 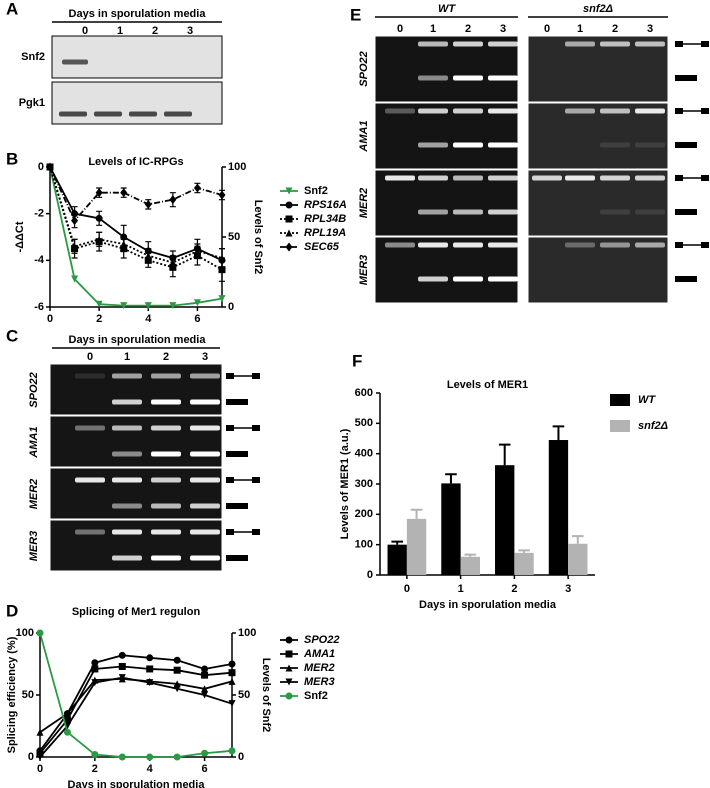 What do you see at coordinates (487, 385) in the screenshot?
I see `chart-title: Levels of MER1` at bounding box center [487, 385].